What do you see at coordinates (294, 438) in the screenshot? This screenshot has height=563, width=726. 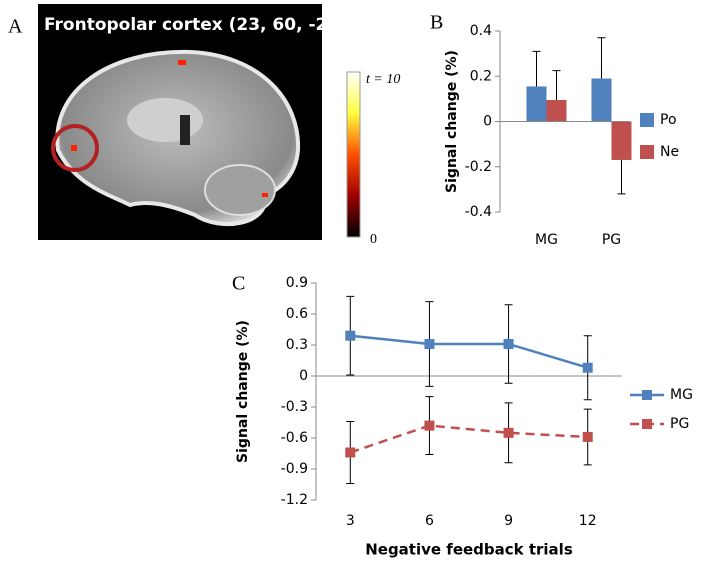 I see `y-tick-label: -0.6` at bounding box center [294, 438].